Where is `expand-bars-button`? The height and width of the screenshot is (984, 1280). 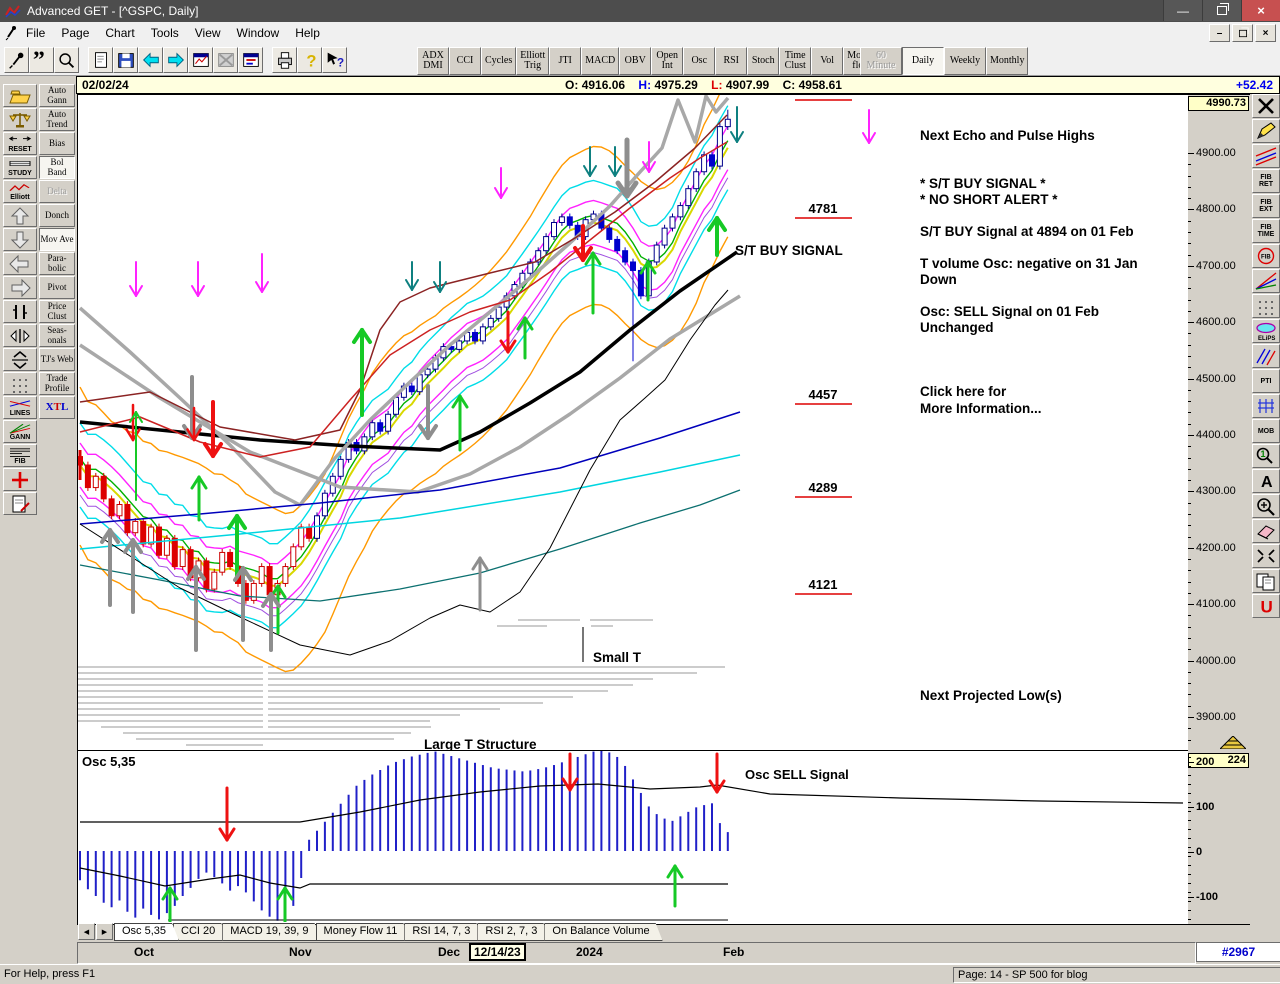 expand-bars-button is located at coordinates (20, 335).